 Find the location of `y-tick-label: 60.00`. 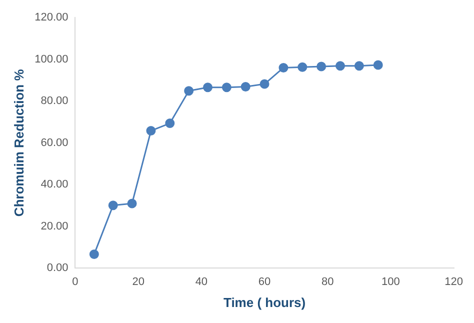

y-tick-label: 60.00 is located at coordinates (54, 142).